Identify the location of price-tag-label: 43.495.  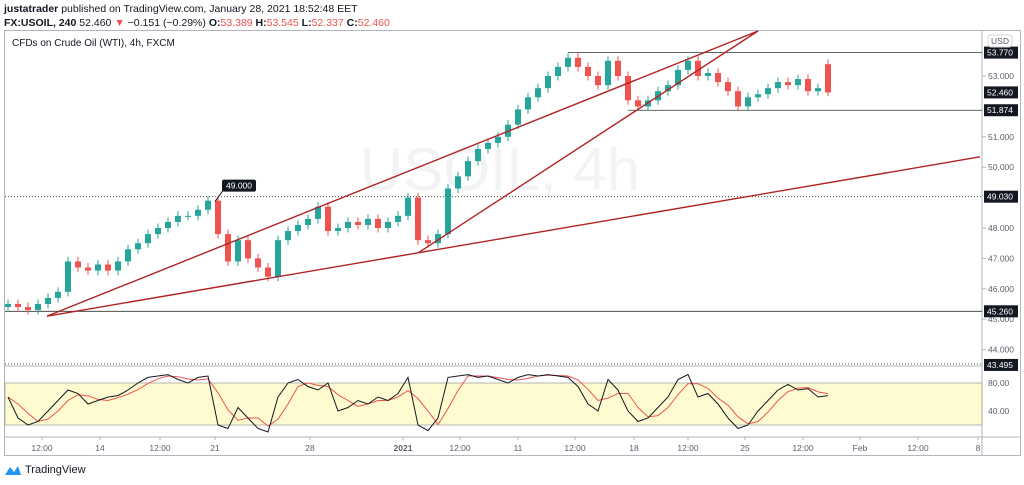
(1000, 365).